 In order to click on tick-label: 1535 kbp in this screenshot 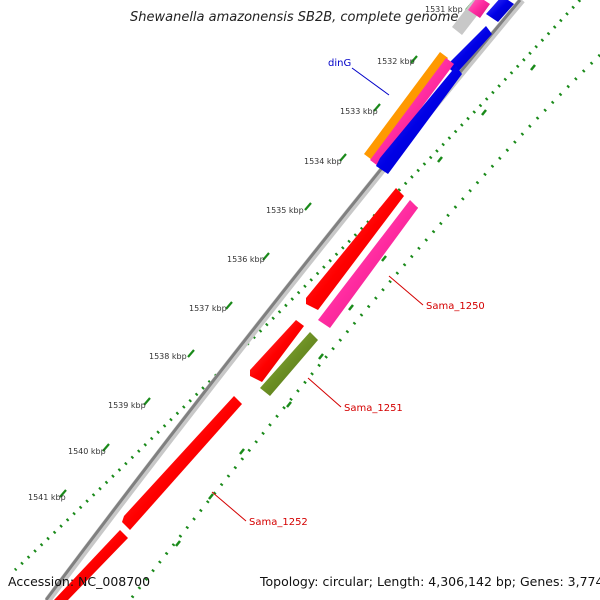, I will do `click(285, 210)`.